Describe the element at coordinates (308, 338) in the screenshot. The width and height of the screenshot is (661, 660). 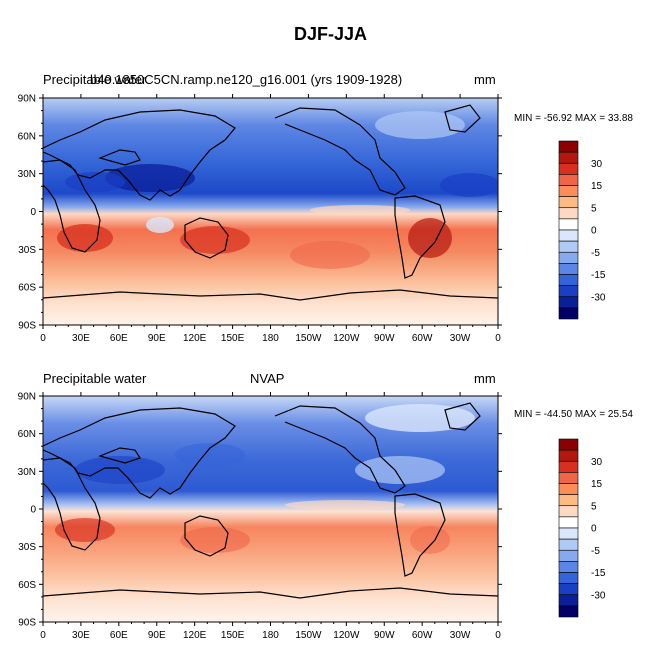
I see `lon-tick-label: 150W` at that location.